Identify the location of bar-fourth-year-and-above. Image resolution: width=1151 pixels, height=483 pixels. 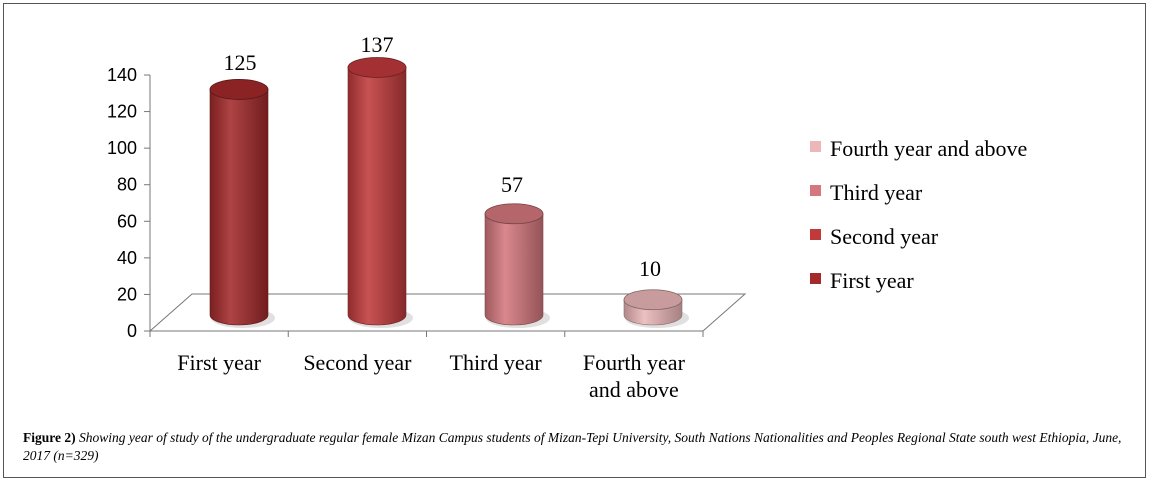
(656, 308).